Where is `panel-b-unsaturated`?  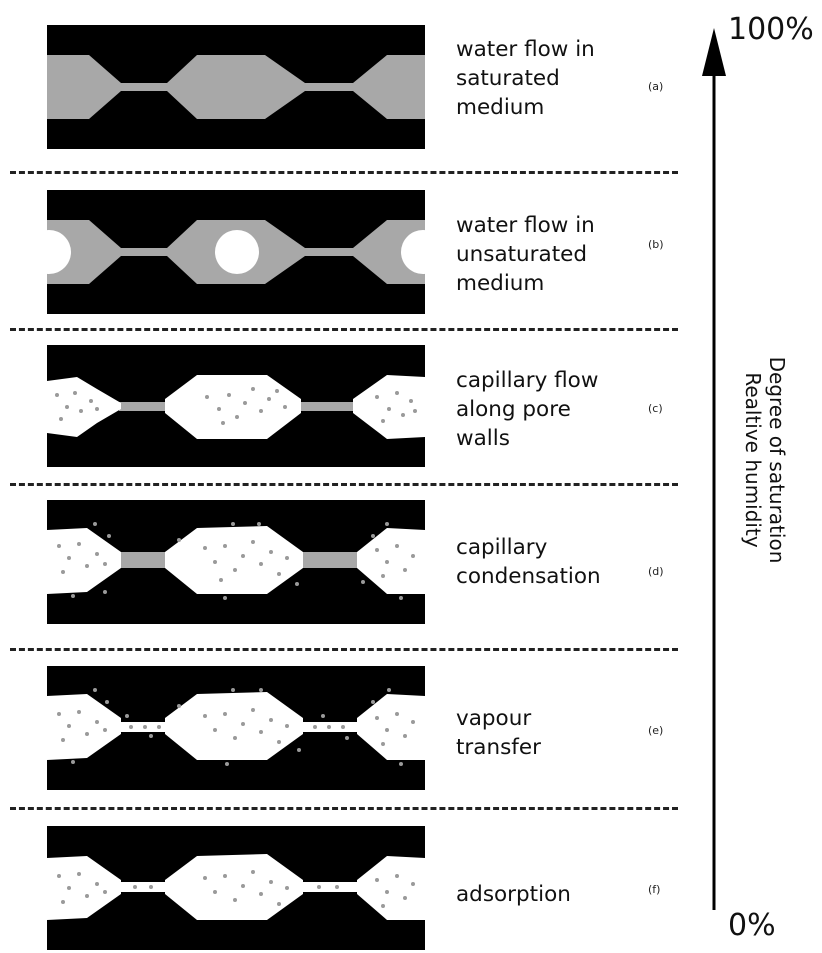 panel-b-unsaturated is located at coordinates (236, 252).